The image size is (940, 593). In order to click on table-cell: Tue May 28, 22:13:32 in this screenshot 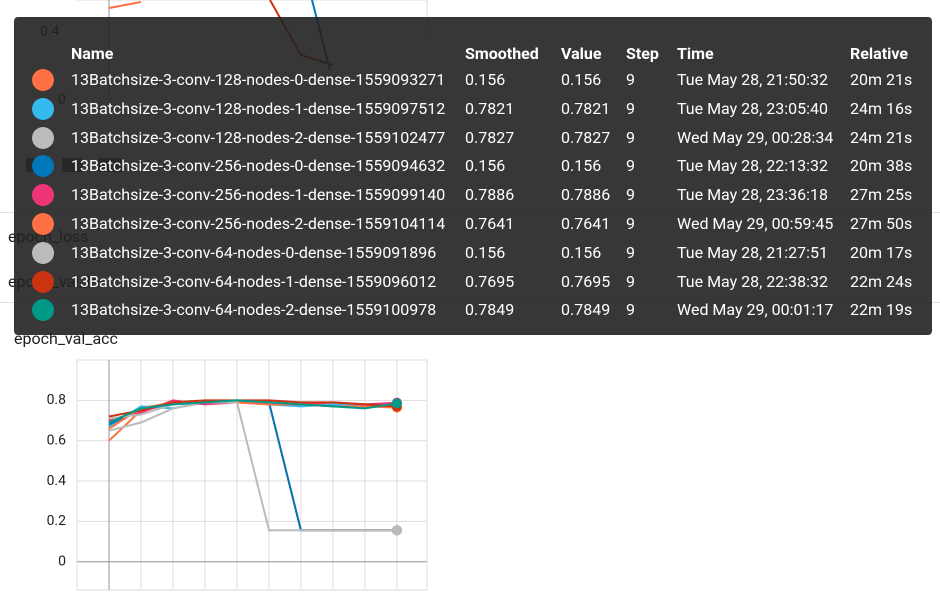, I will do `click(752, 166)`.